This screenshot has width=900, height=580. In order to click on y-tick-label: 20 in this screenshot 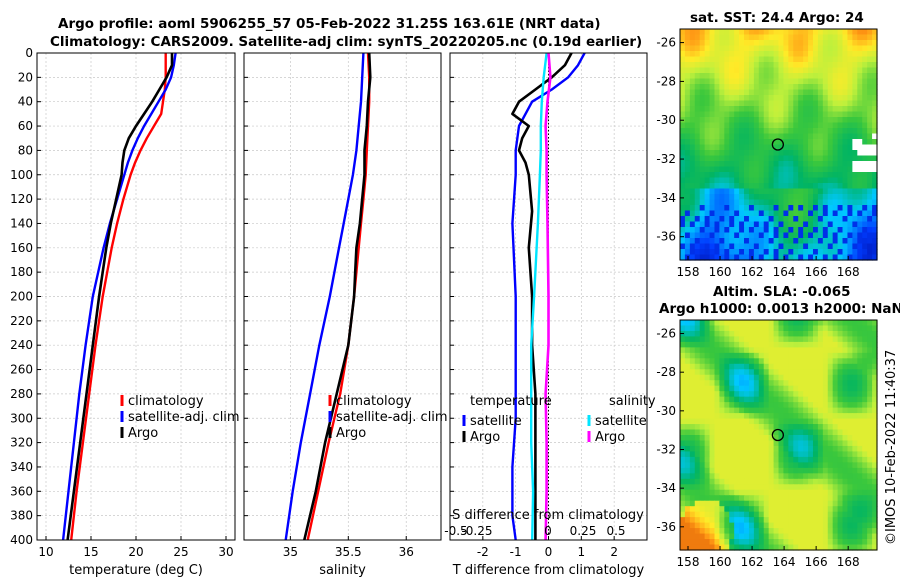, I will do `click(25, 77)`.